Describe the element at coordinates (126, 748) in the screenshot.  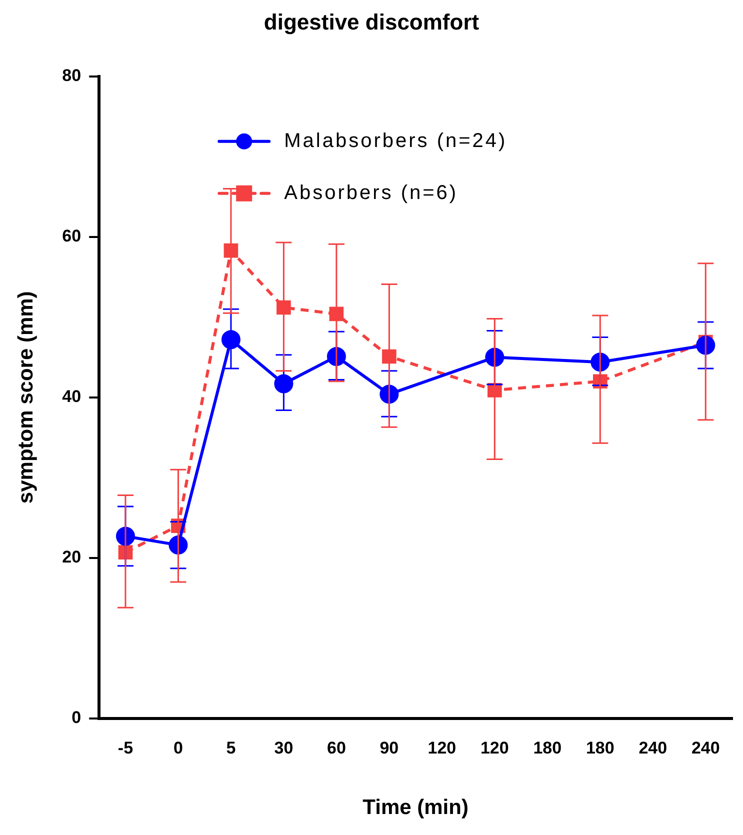
I see `x-tick-label: -5` at that location.